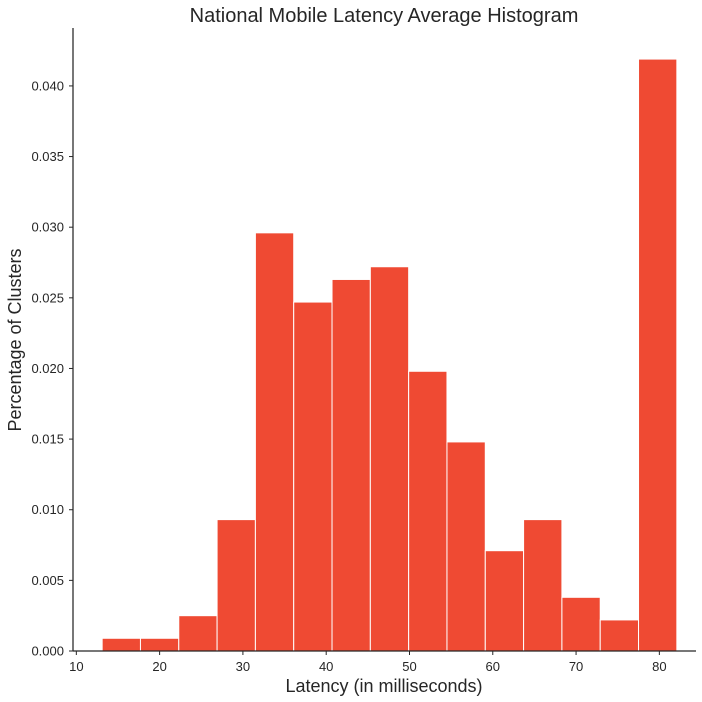 The height and width of the screenshot is (702, 702). Describe the element at coordinates (47, 580) in the screenshot. I see `y-tick-label: 0.005` at that location.